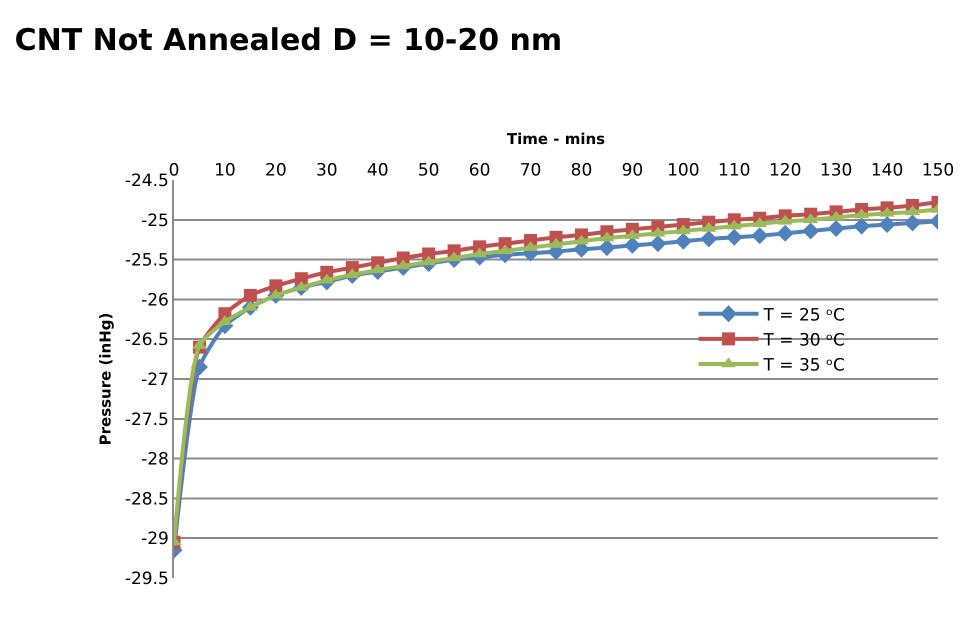 The image size is (975, 642). Describe the element at coordinates (155, 300) in the screenshot. I see `y-tick-label: -26` at that location.